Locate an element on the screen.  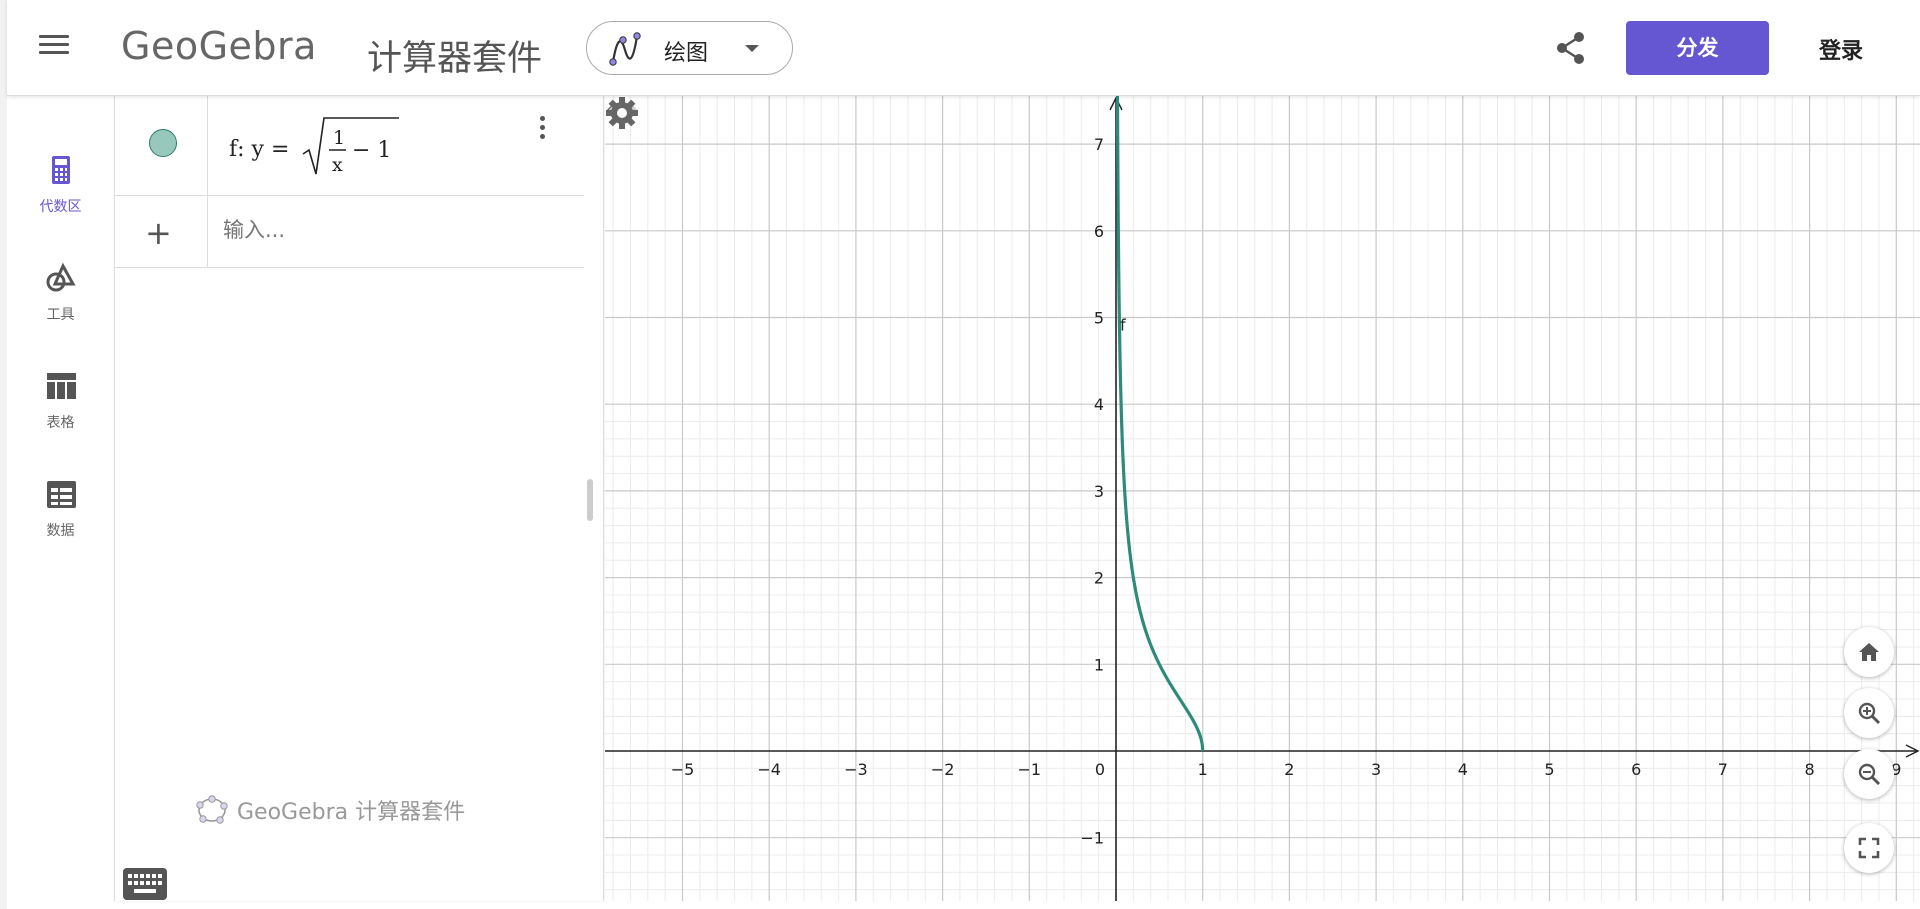
home-icon is located at coordinates (1869, 652).